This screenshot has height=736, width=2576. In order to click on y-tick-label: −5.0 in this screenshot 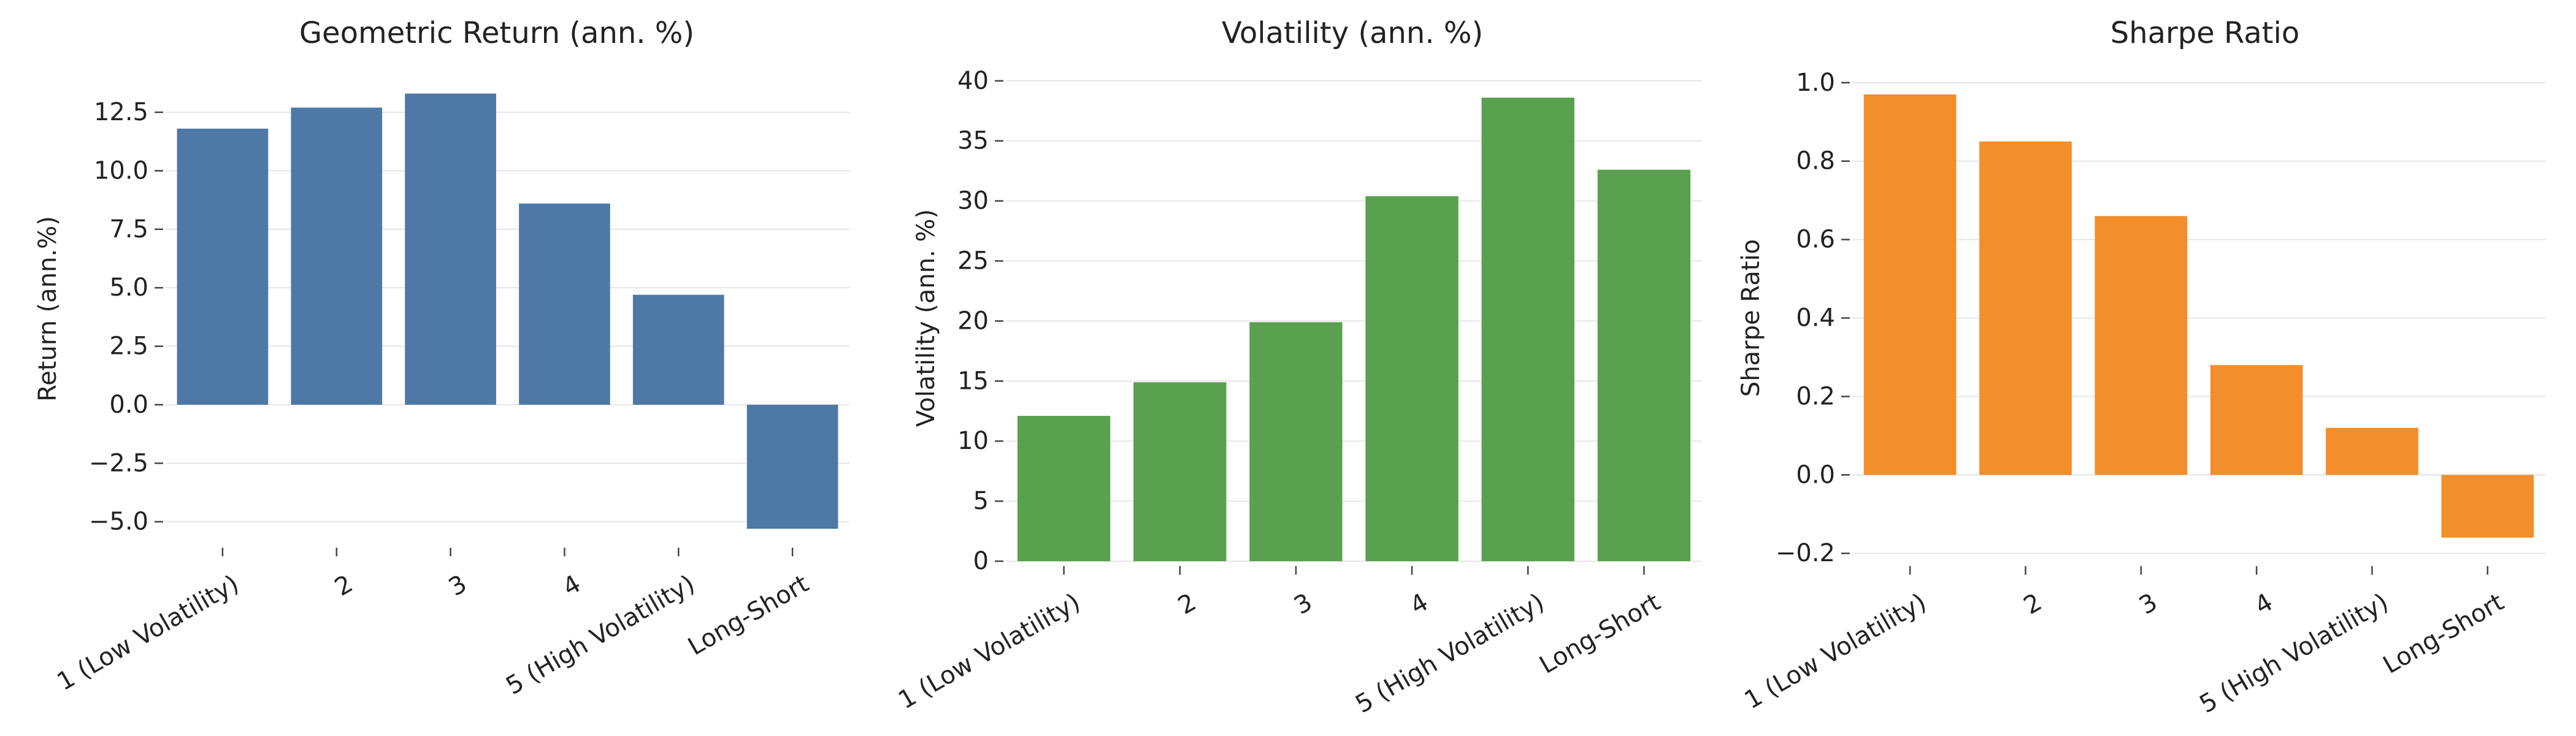, I will do `click(118, 522)`.